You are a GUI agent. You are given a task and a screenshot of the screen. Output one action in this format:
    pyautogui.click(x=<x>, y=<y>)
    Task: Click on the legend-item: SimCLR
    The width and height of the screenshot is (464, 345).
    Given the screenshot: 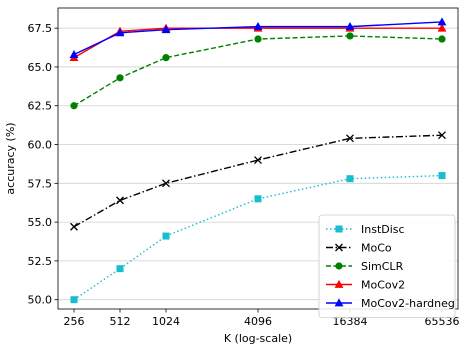 What is the action you would take?
    pyautogui.click(x=365, y=266)
    